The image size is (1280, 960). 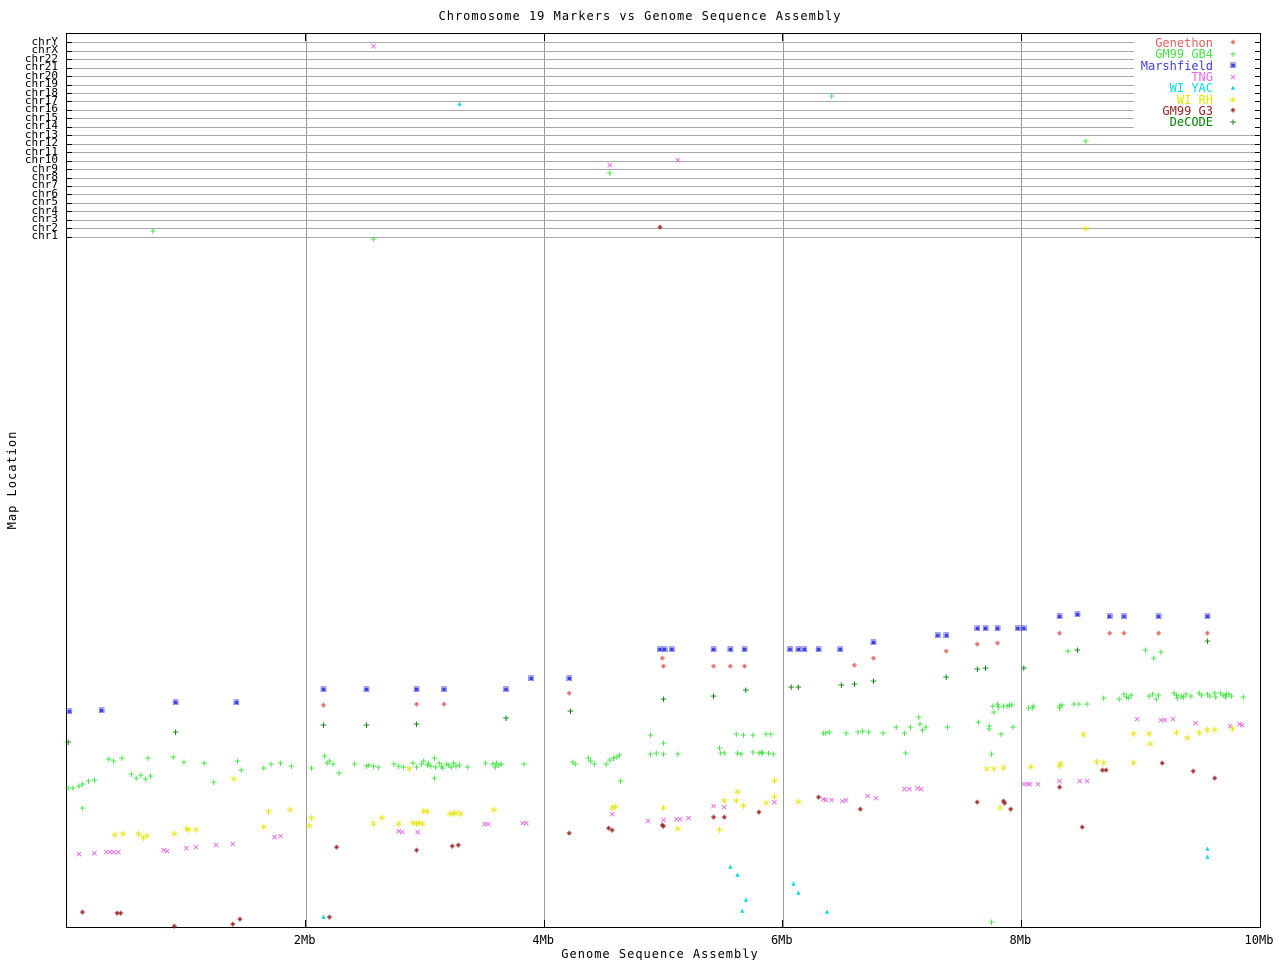 What do you see at coordinates (45, 50) in the screenshot?
I see `chromosome-label: chrX` at bounding box center [45, 50].